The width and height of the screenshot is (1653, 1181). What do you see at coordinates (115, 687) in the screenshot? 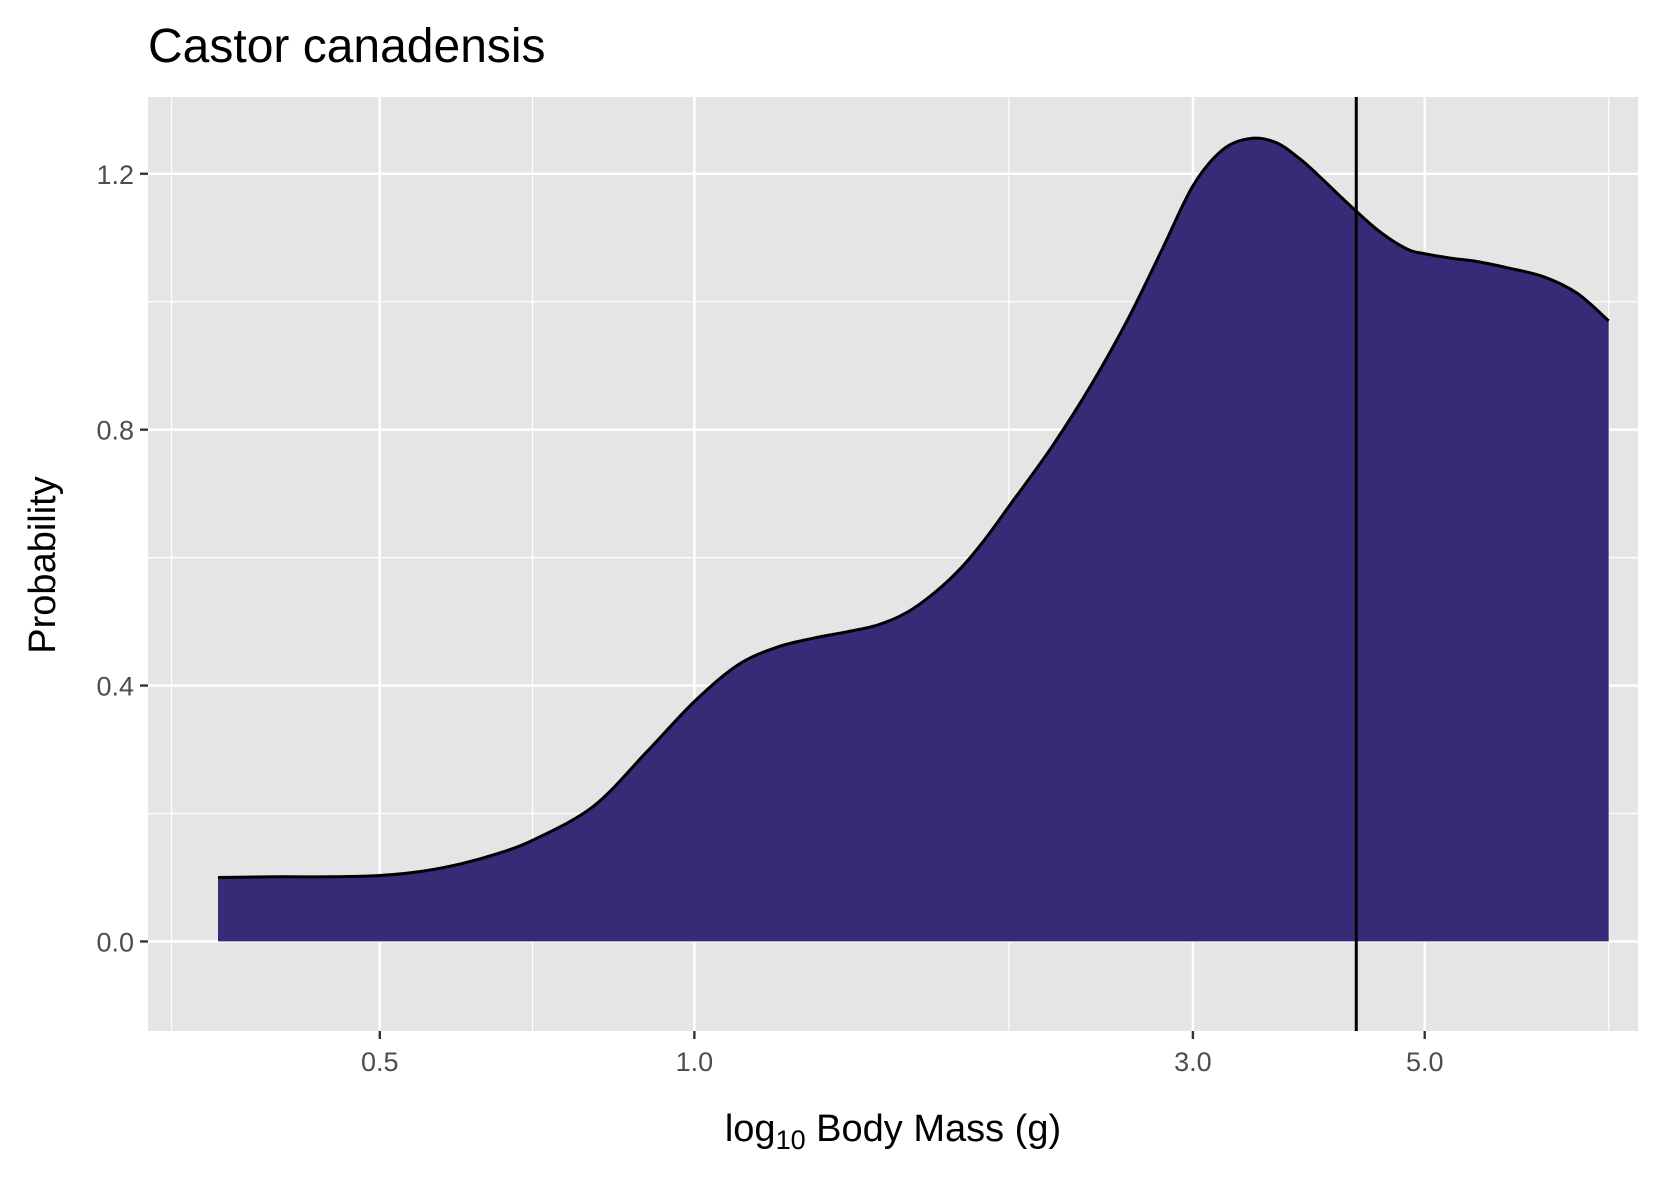
I see `y-tick-label: 0.4` at bounding box center [115, 687].